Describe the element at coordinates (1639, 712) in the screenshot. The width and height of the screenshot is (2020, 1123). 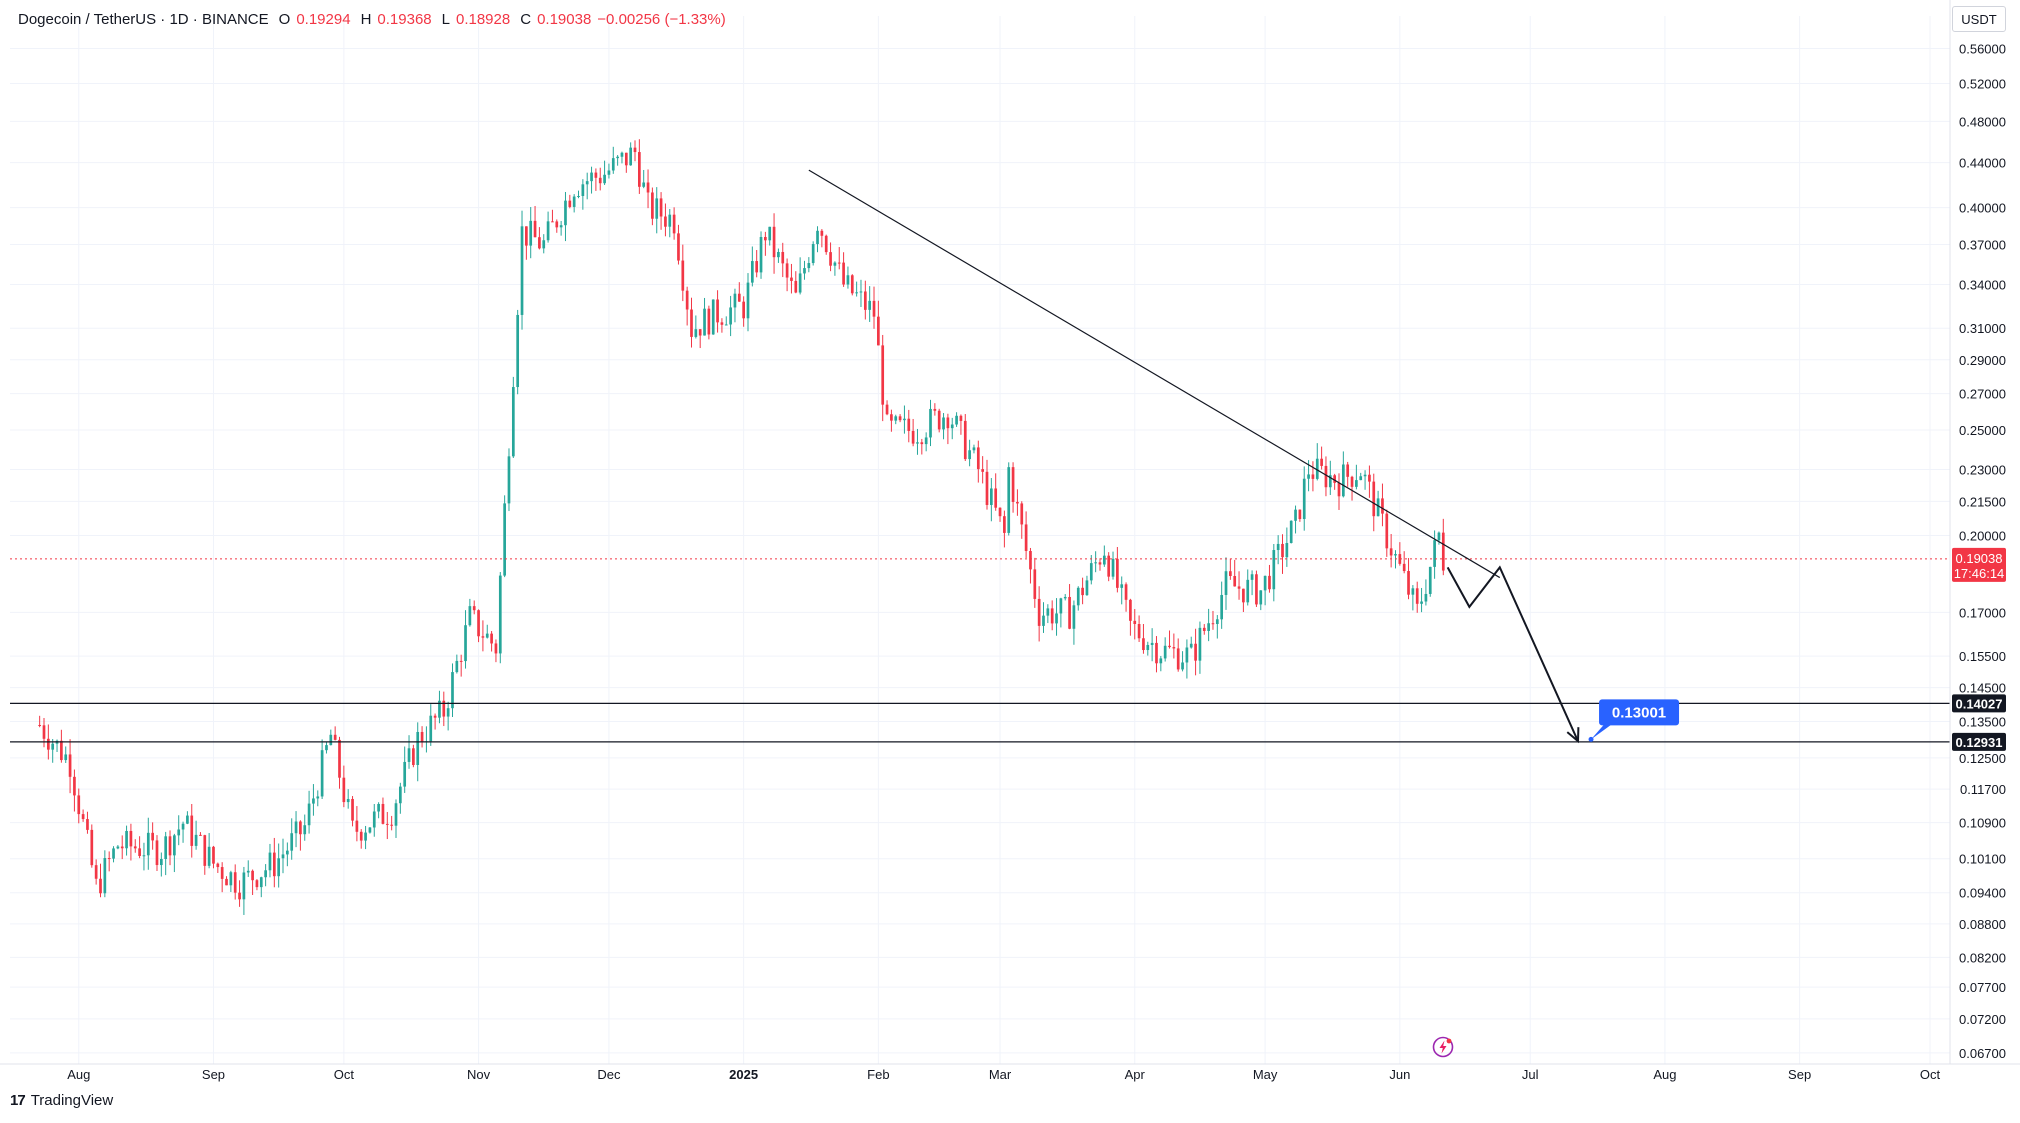
I see `callout-box` at that location.